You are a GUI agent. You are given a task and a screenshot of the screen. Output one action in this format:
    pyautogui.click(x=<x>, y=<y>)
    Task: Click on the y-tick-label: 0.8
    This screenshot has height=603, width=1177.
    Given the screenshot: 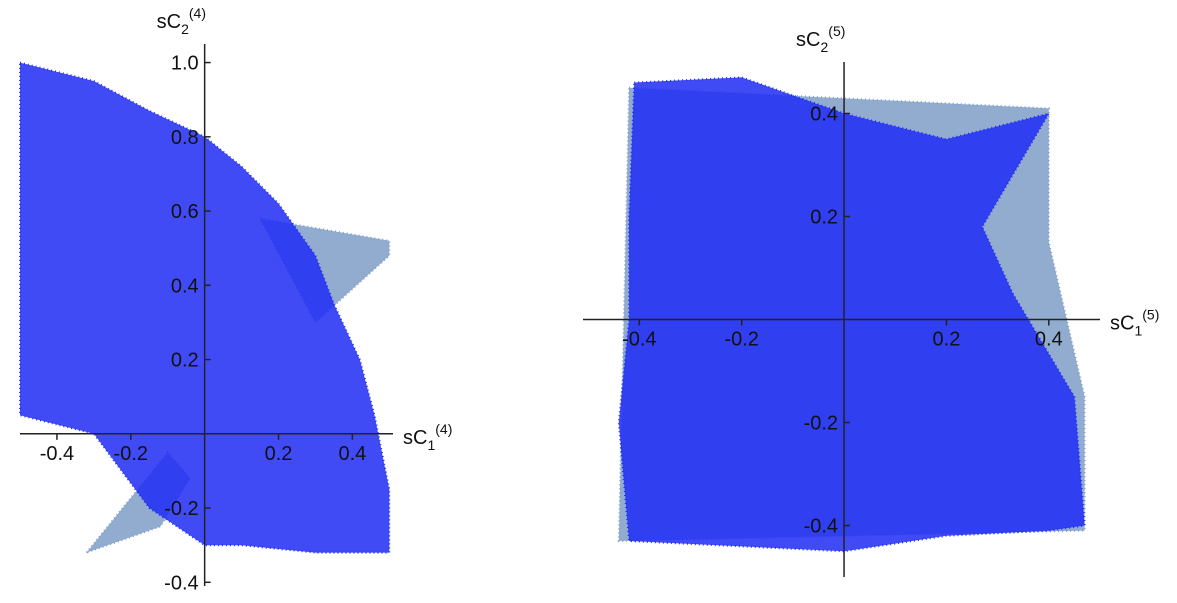 What is the action you would take?
    pyautogui.click(x=185, y=138)
    